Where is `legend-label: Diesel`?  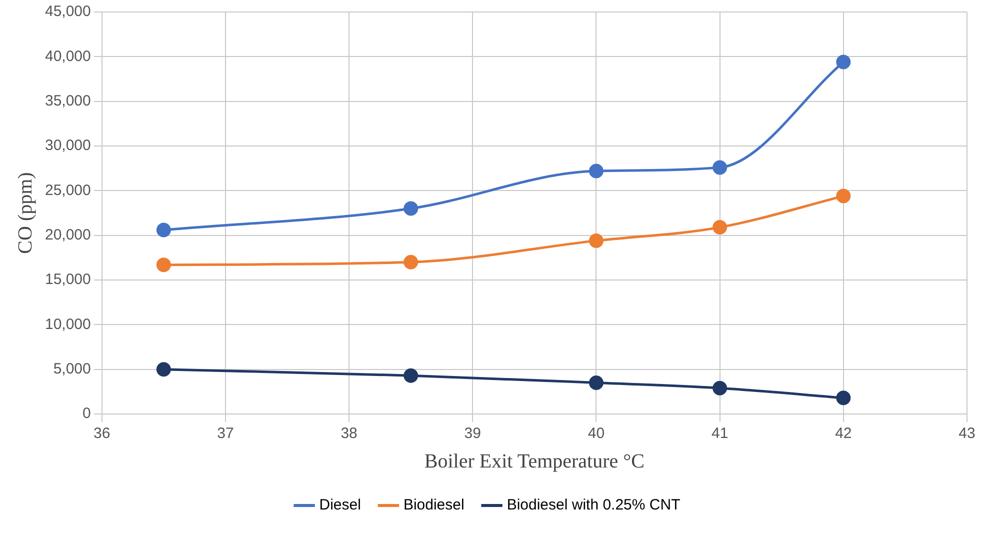
legend-label: Diesel is located at coordinates (340, 505).